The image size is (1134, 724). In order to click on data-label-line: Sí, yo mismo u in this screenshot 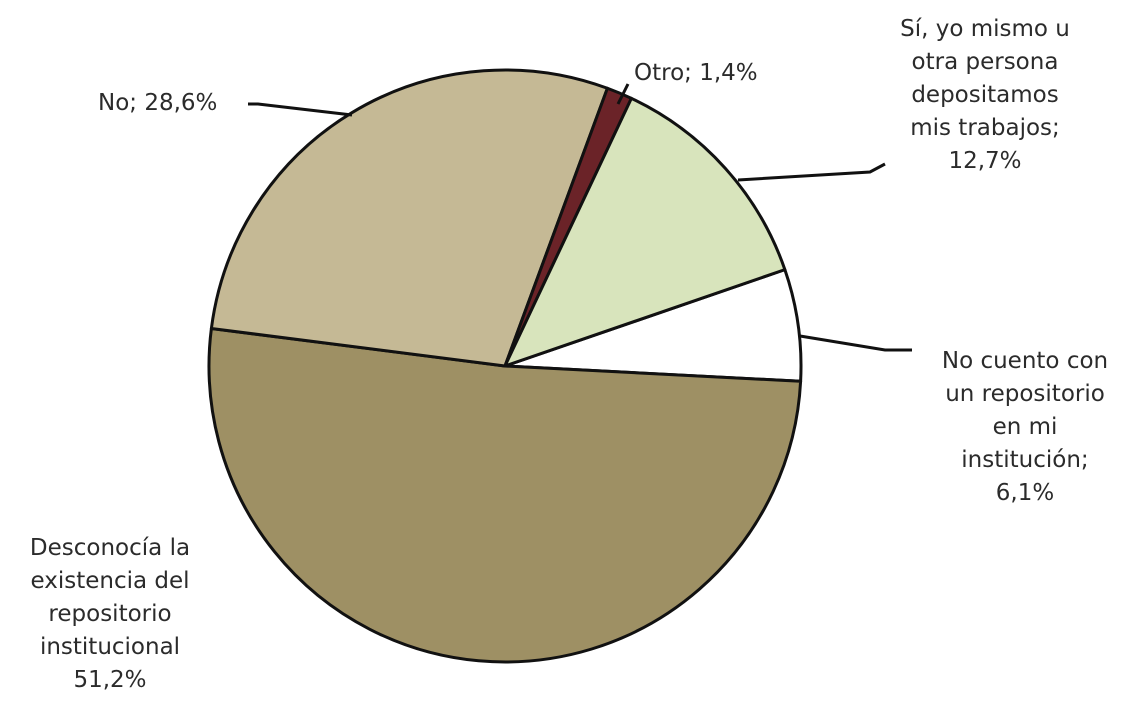, I will do `click(985, 29)`.